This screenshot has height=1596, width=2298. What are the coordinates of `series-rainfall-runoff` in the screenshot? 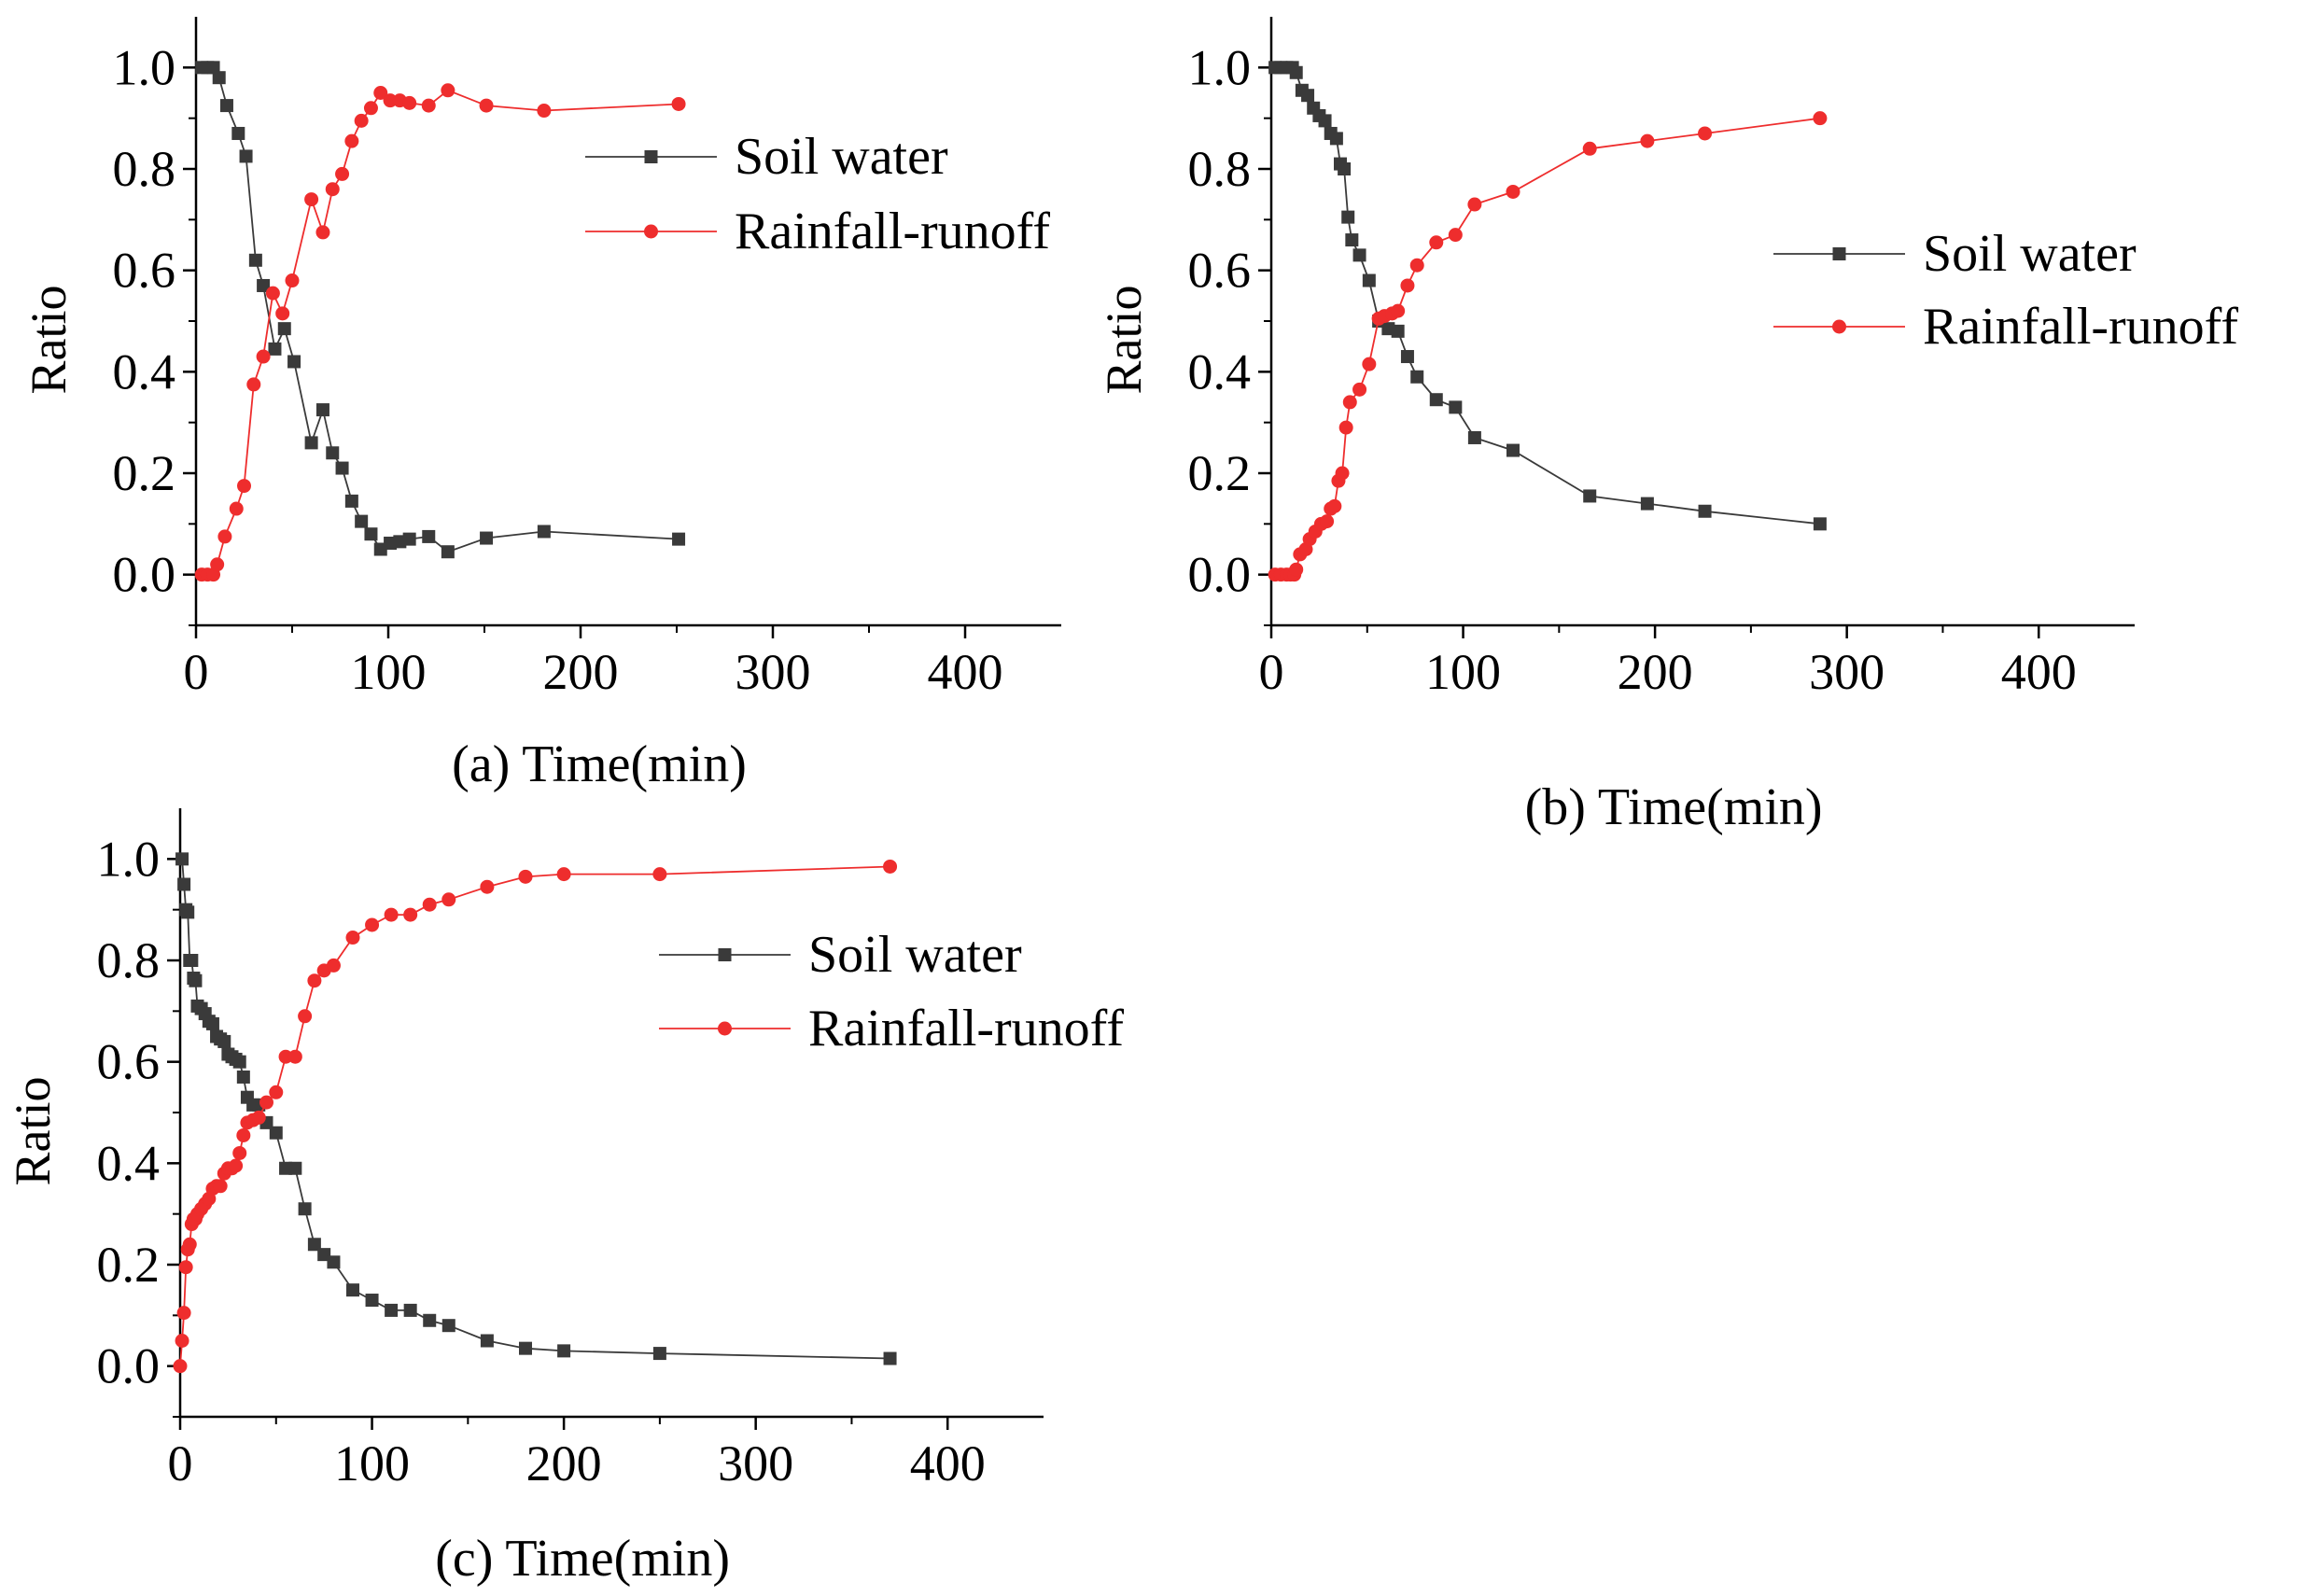 It's located at (535, 1116).